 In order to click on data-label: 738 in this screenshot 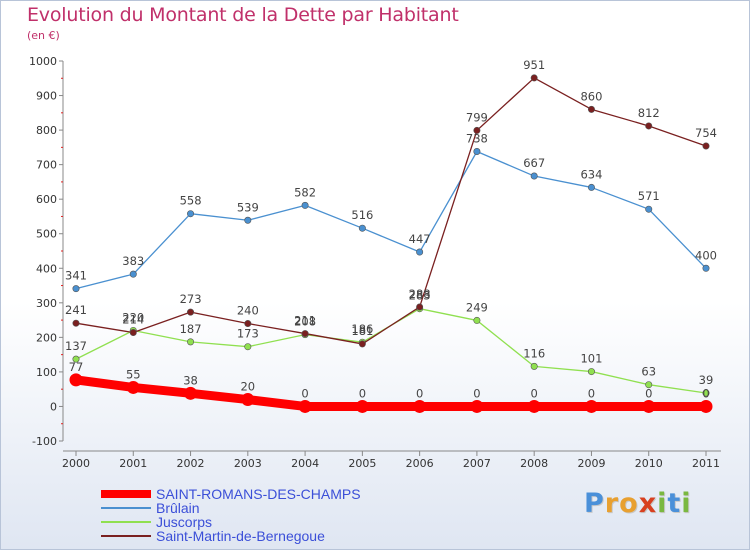, I will do `click(477, 139)`.